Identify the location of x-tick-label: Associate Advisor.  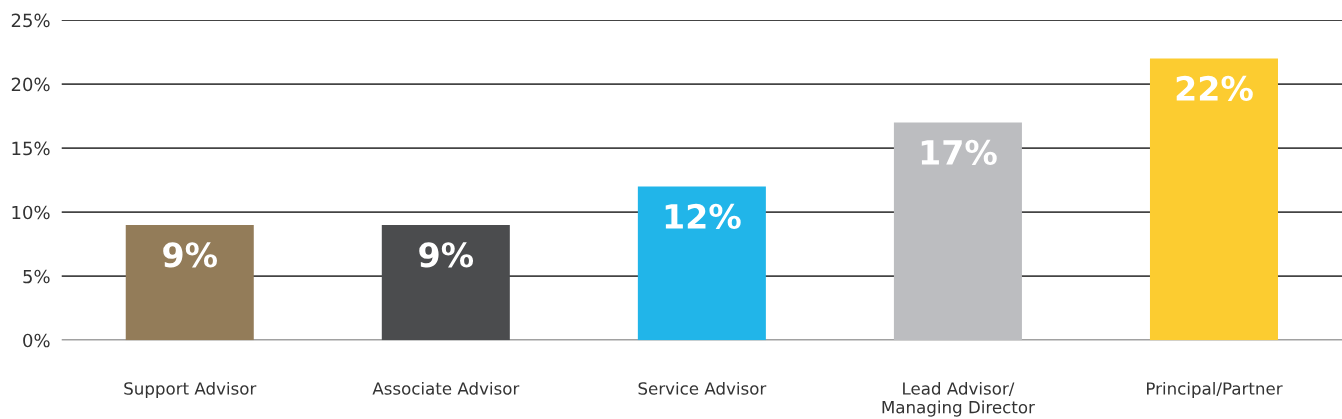
(446, 388).